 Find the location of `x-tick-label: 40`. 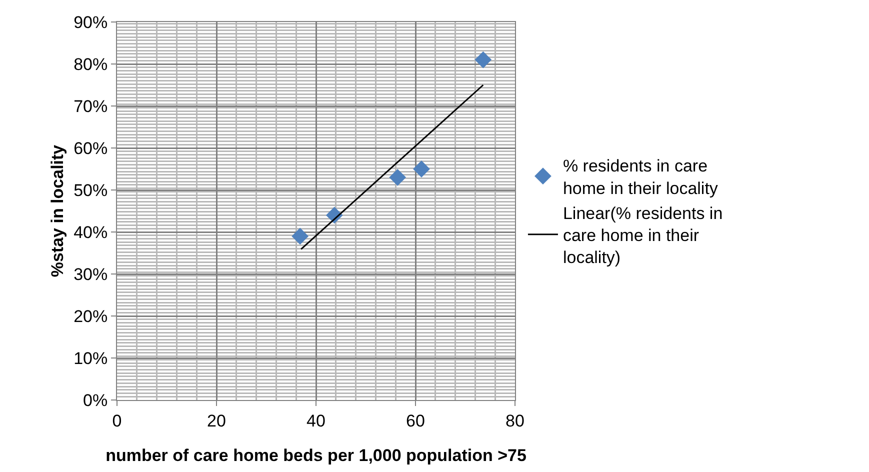

x-tick-label: 40 is located at coordinates (316, 420).